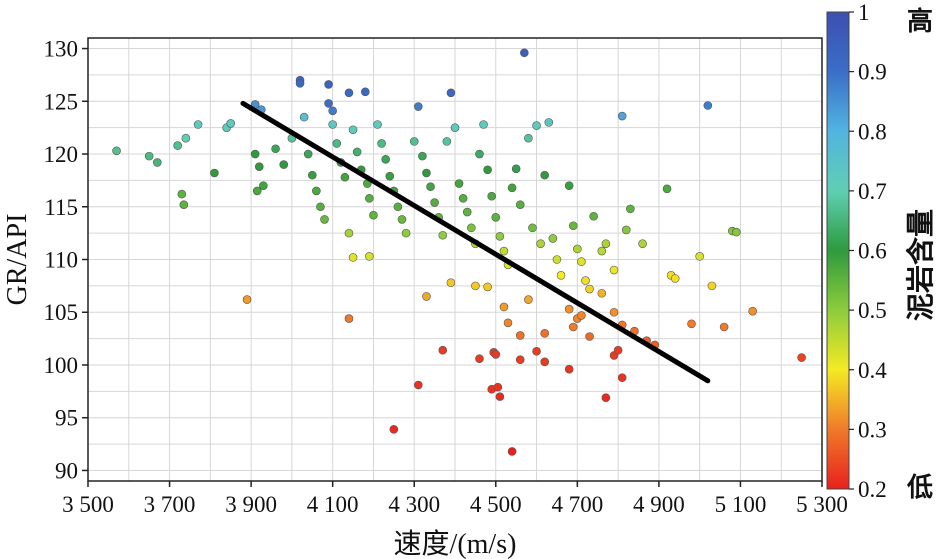  What do you see at coordinates (838, 250) in the screenshot?
I see `colorbar` at bounding box center [838, 250].